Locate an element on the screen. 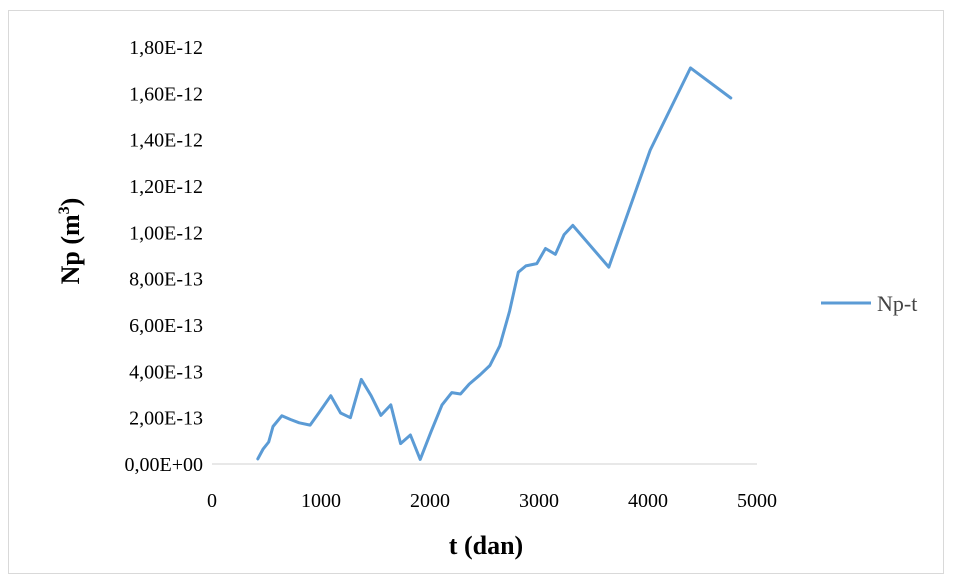  y-tick-label: 2,00E-13 is located at coordinates (166, 419).